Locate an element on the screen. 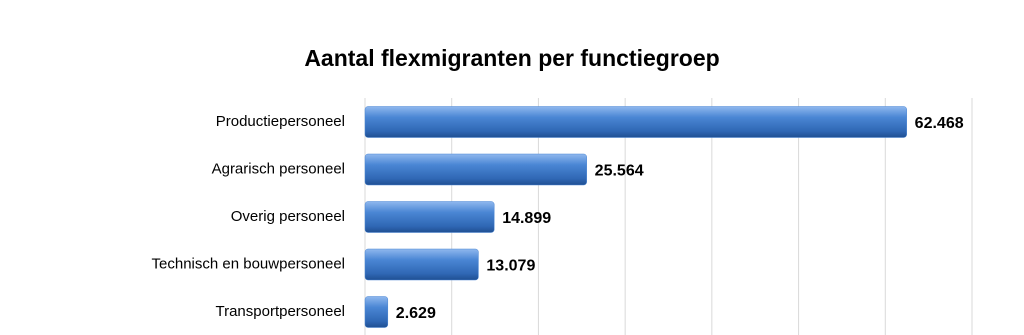  category-label: Productiepersoneel is located at coordinates (280, 121).